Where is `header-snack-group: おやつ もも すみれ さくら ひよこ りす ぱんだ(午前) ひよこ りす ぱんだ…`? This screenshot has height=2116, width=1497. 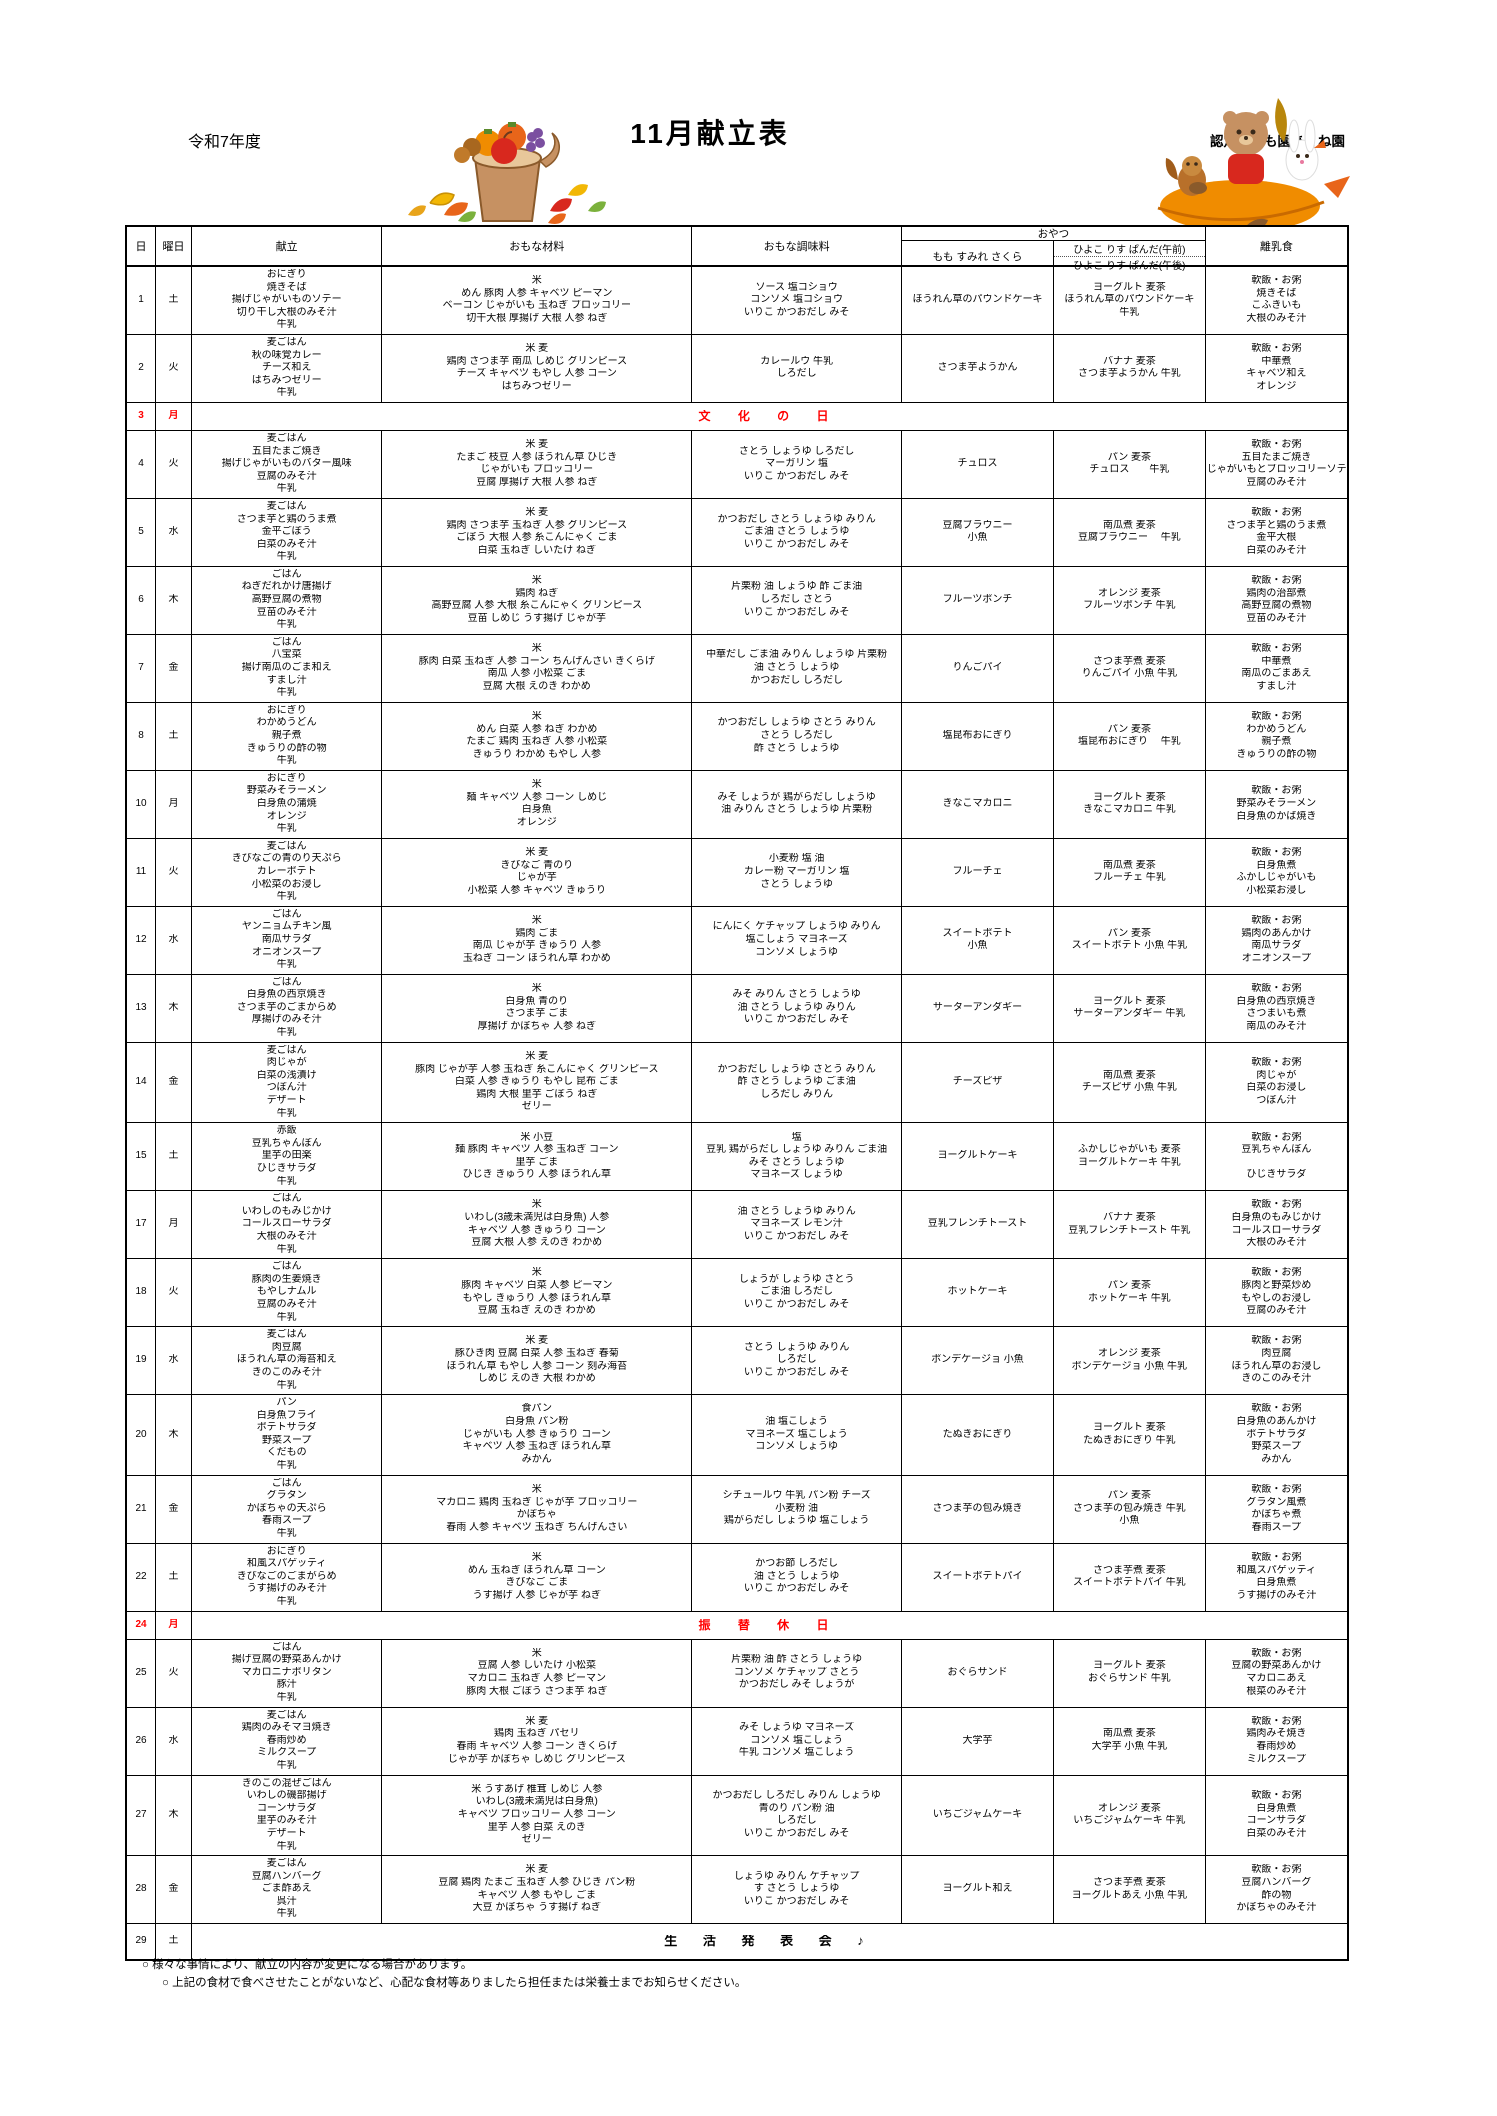
header-snack-group: おやつ もも すみれ さくら ひよこ りす ぱんだ(午前) ひよこ りす ぱんだ… is located at coordinates (1053, 249).